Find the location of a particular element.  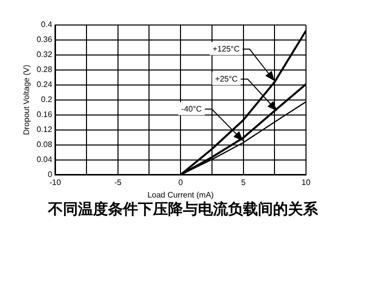

y-tick-label: 0.2 is located at coordinates (47, 99).